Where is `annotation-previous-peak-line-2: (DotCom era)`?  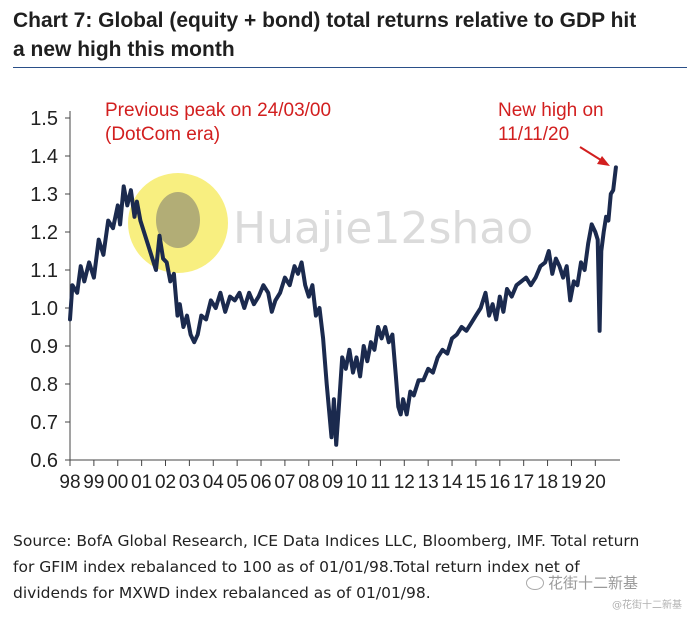
annotation-previous-peak-line-2: (DotCom era) is located at coordinates (162, 134).